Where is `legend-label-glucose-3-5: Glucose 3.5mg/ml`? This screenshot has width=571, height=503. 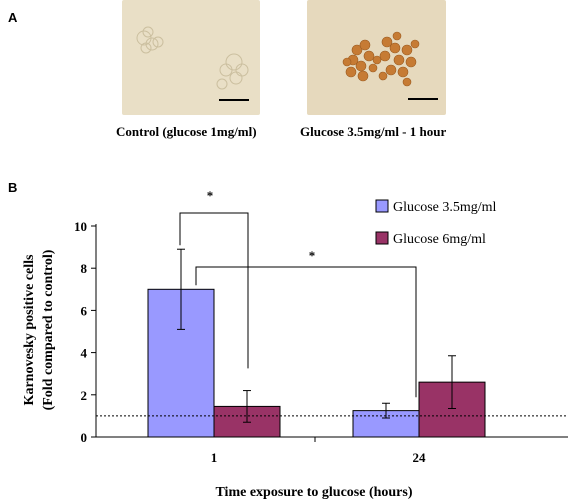
legend-label-glucose-3-5: Glucose 3.5mg/ml is located at coordinates (445, 207).